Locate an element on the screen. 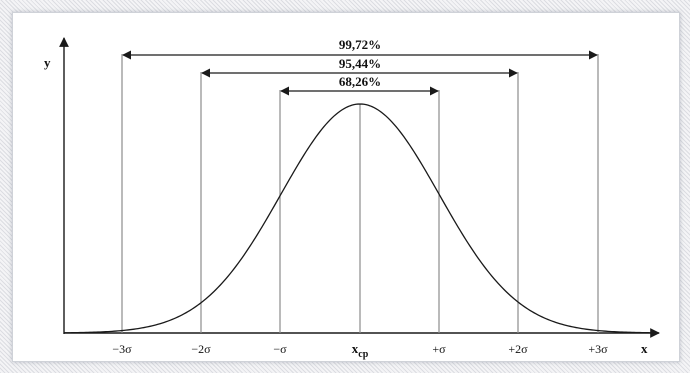 The height and width of the screenshot is (373, 690). tick-label-plus-1sigma: +σ is located at coordinates (439, 349).